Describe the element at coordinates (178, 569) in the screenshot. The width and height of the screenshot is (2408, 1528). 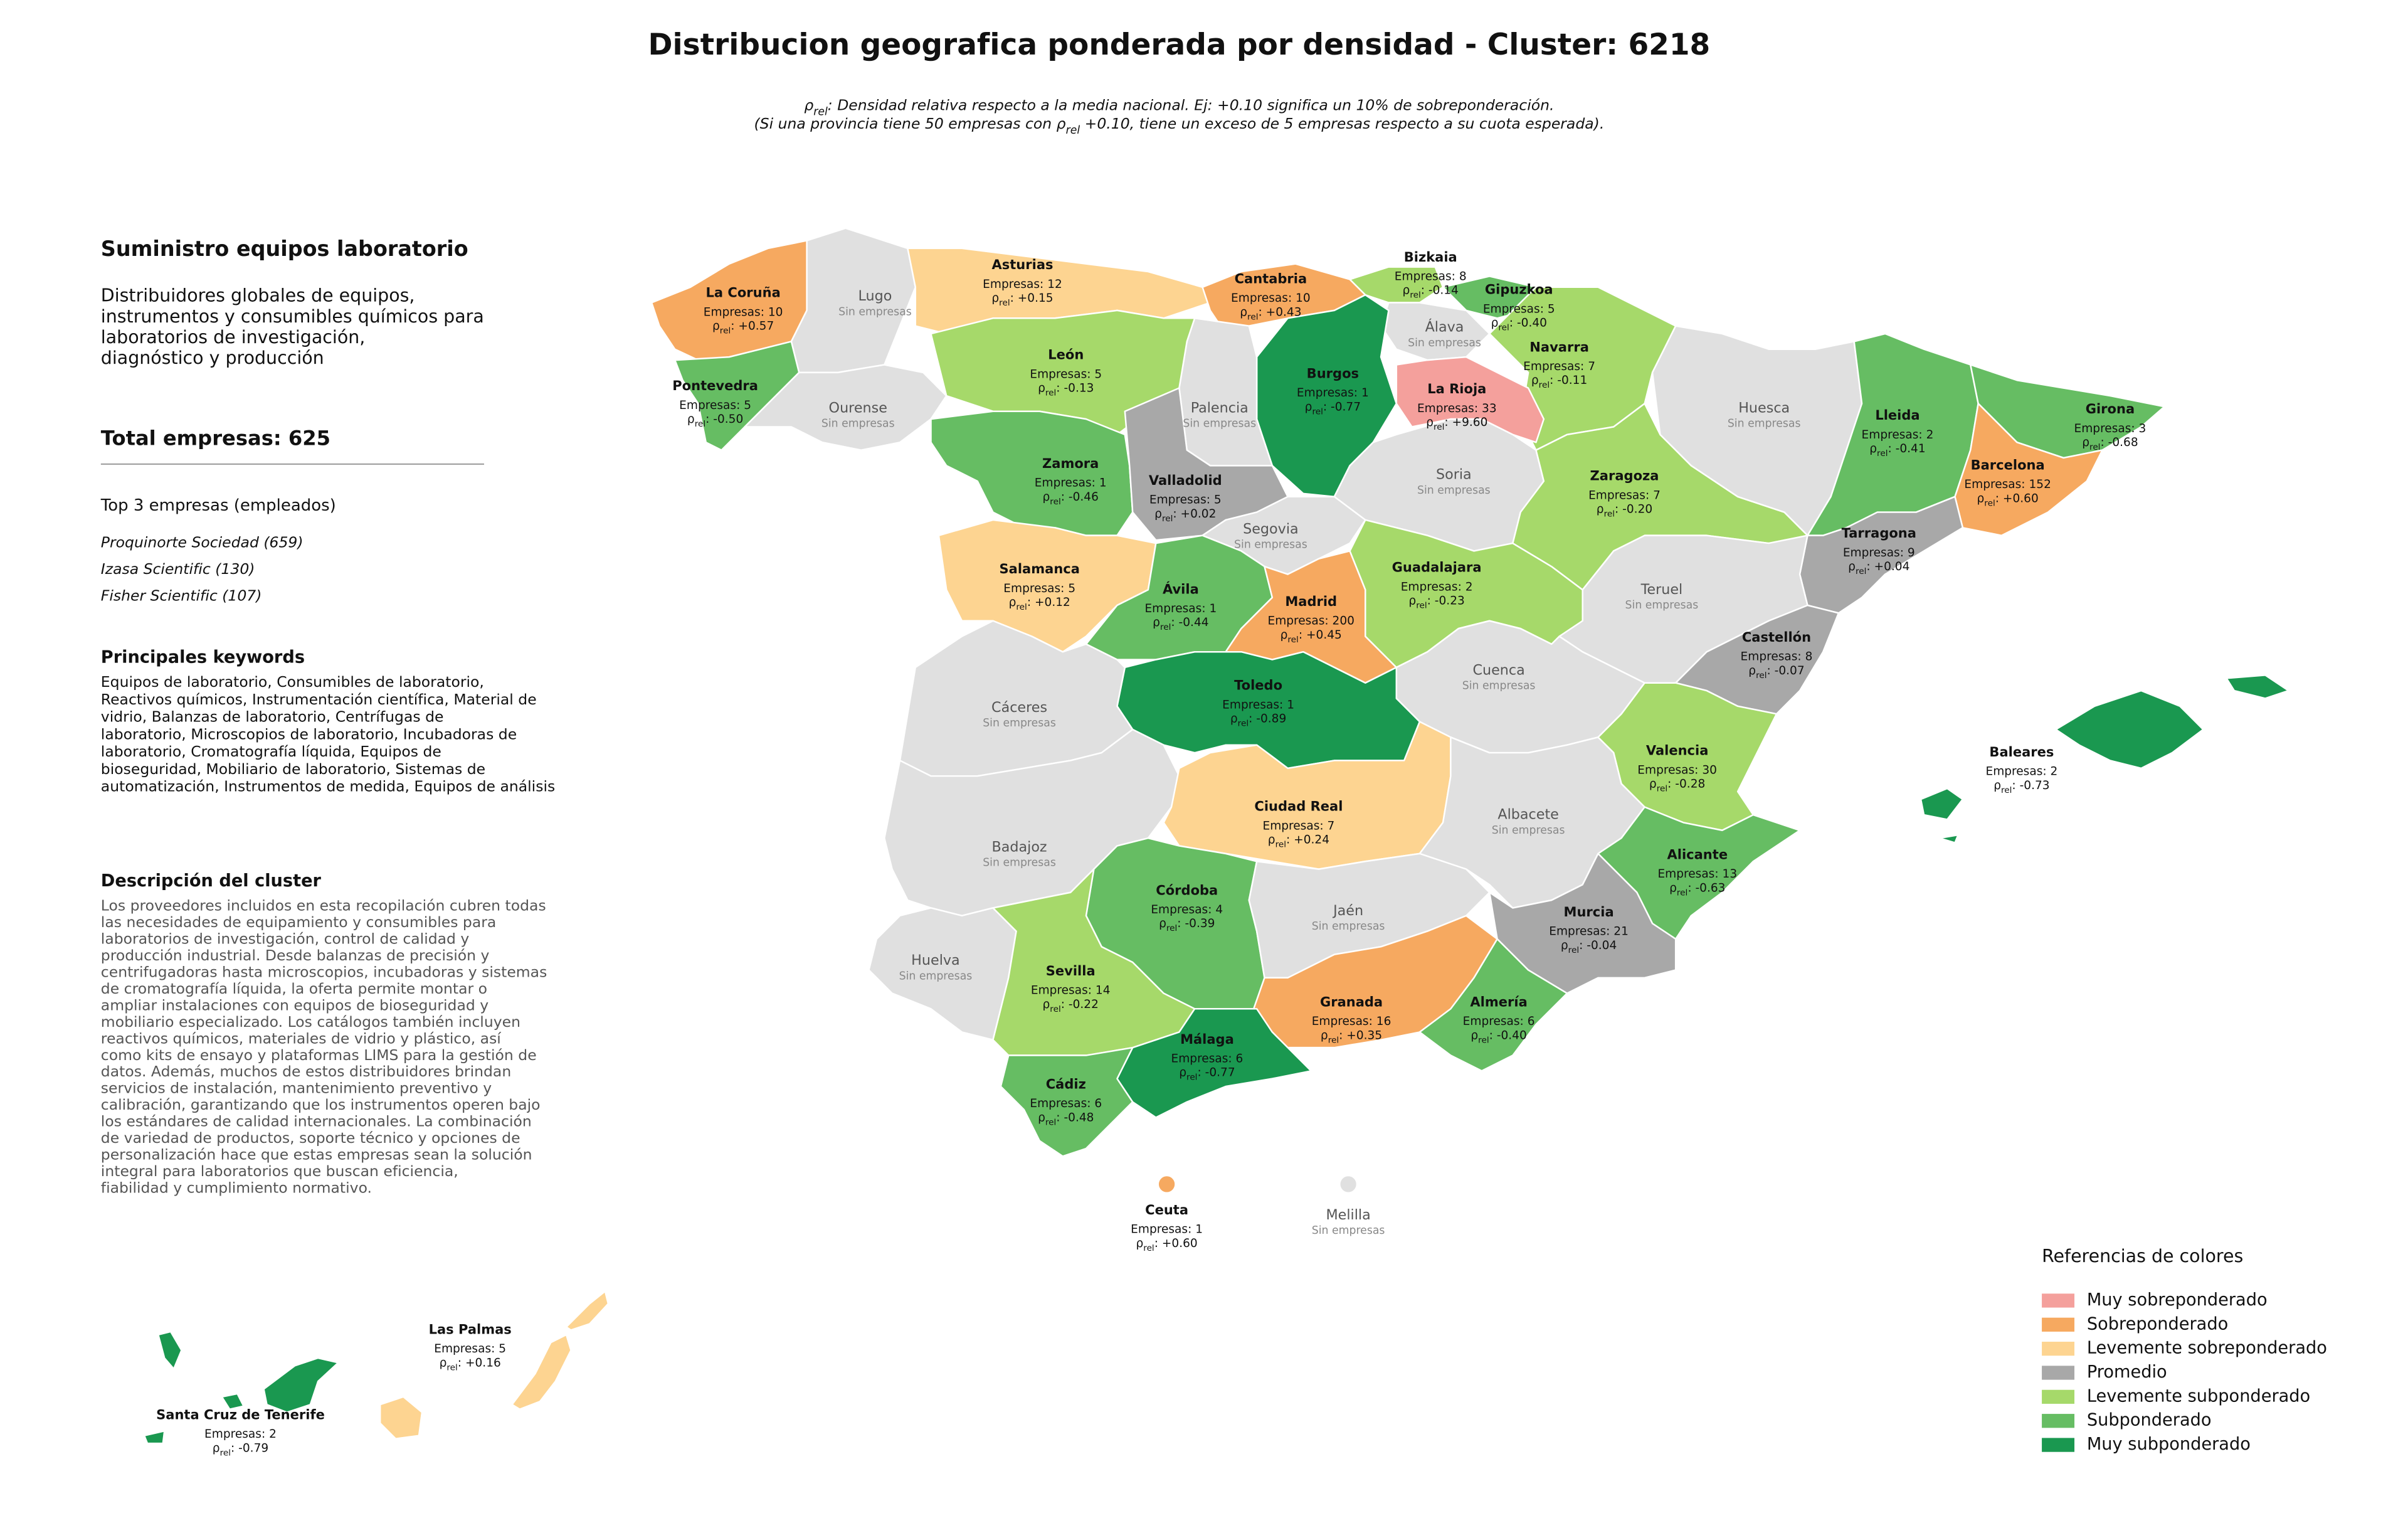
I see `top-item: Izasa Scientific (130)` at that location.